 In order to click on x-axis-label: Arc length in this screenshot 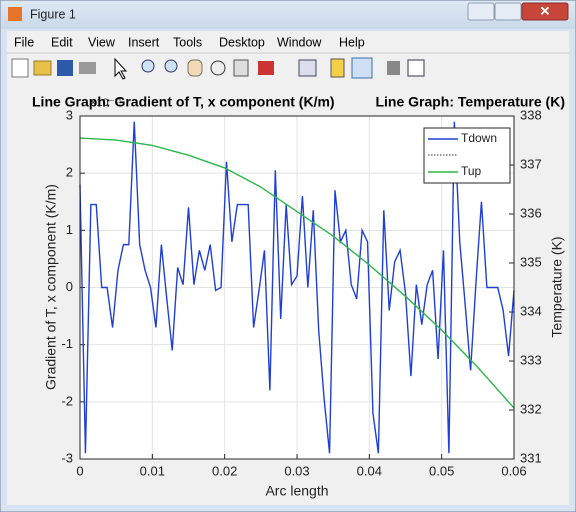, I will do `click(296, 491)`.